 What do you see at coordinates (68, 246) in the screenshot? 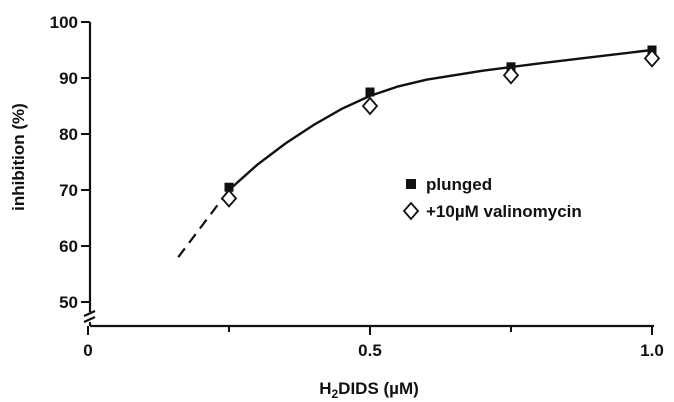
I see `y-tick-label: 60` at bounding box center [68, 246].